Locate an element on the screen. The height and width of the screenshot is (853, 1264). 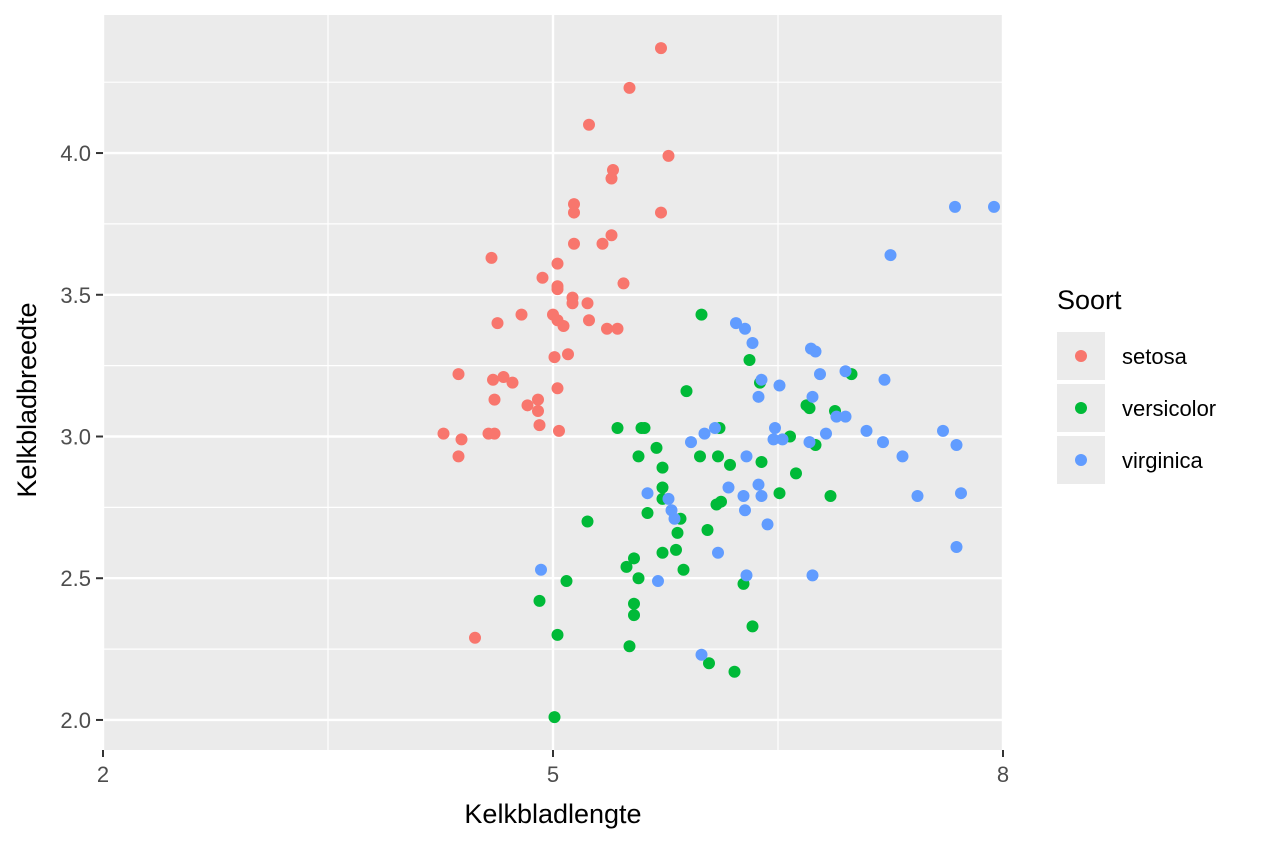
legend-marker-versicolor is located at coordinates (1081, 408).